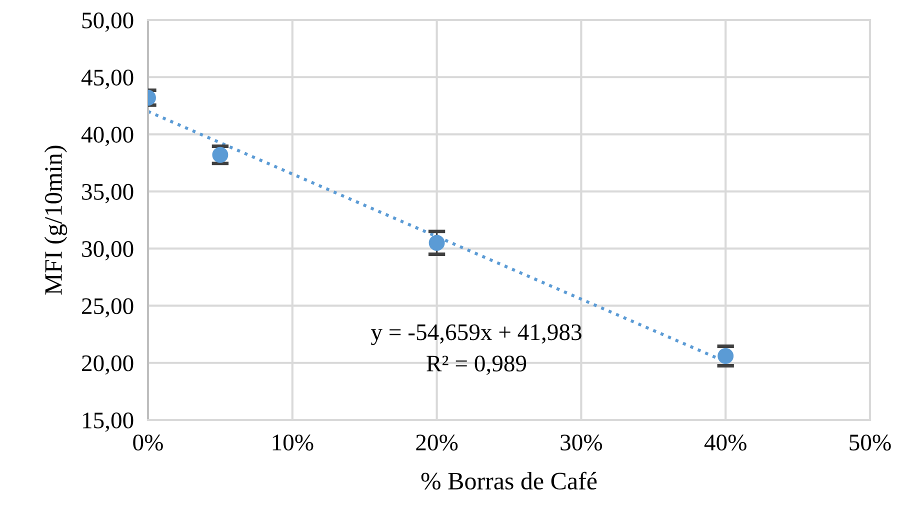  What do you see at coordinates (476, 349) in the screenshot?
I see `annotation: y = -54,659x + 41,983 R² = 0,989` at bounding box center [476, 349].